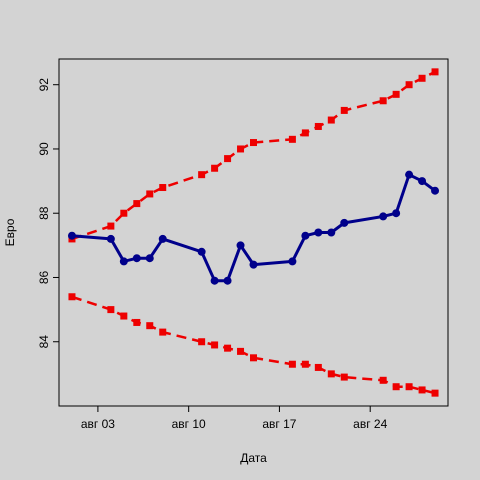  Describe the element at coordinates (44, 277) in the screenshot. I see `y-tick-label: 86` at that location.